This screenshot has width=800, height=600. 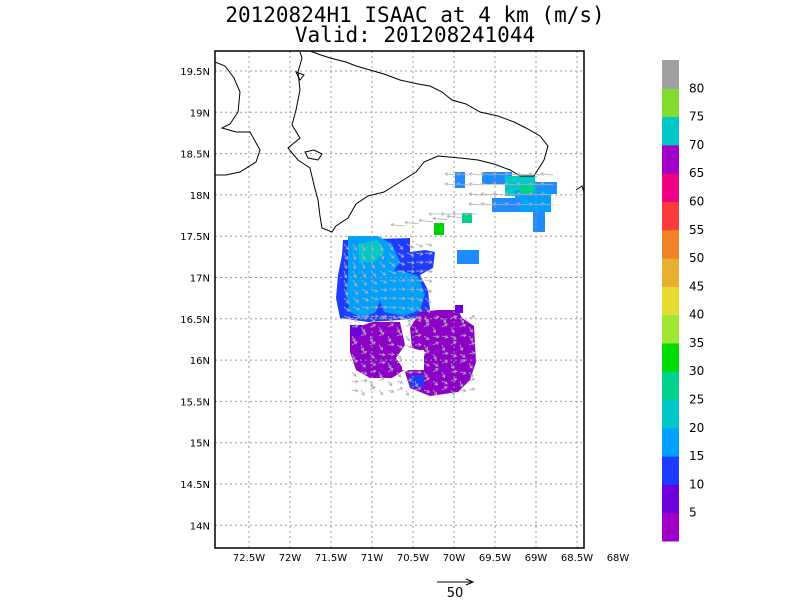 What do you see at coordinates (696, 400) in the screenshot?
I see `colorbar-label: 25` at bounding box center [696, 400].